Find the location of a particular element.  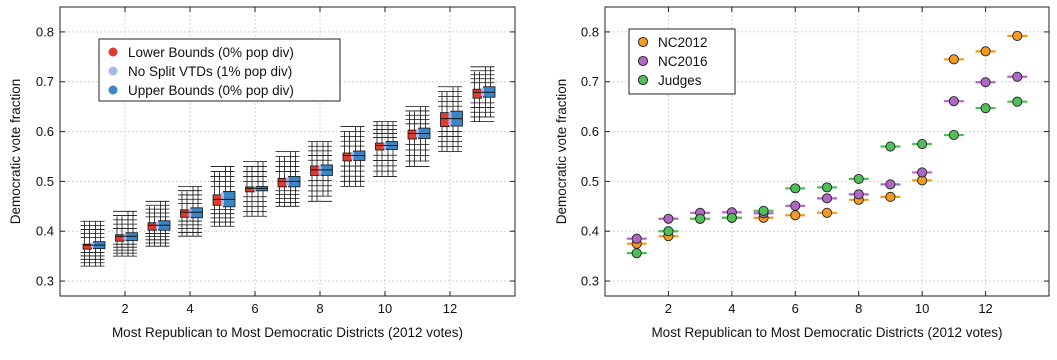

y-tick-label: 0.7 is located at coordinates (45, 81).